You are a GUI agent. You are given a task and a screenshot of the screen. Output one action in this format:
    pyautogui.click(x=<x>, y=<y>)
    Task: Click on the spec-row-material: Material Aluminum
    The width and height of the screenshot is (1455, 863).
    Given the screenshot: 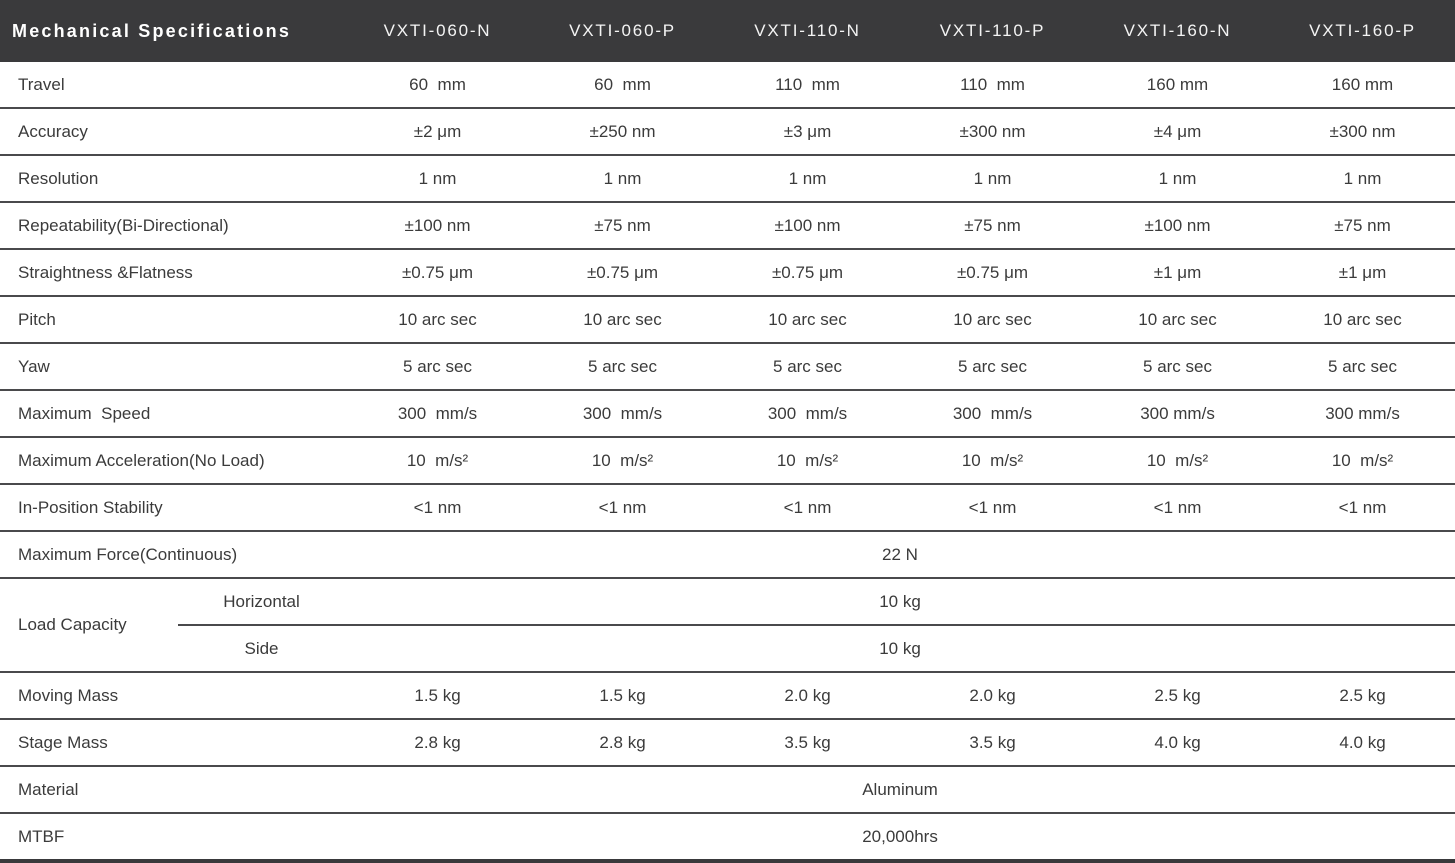 What is the action you would take?
    pyautogui.click(x=727, y=790)
    